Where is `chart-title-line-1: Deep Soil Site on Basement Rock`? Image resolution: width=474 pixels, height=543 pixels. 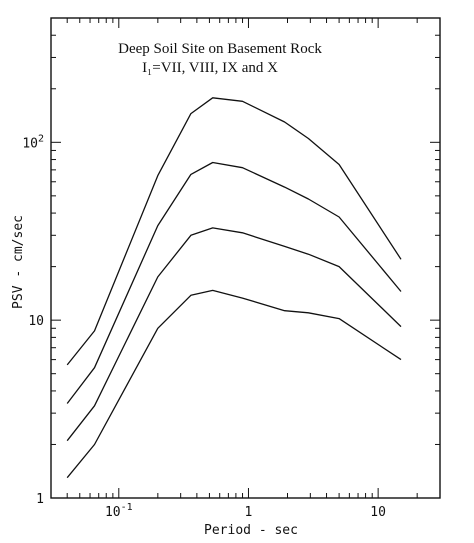 chart-title-line-1: Deep Soil Site on Basement Rock is located at coordinates (220, 49).